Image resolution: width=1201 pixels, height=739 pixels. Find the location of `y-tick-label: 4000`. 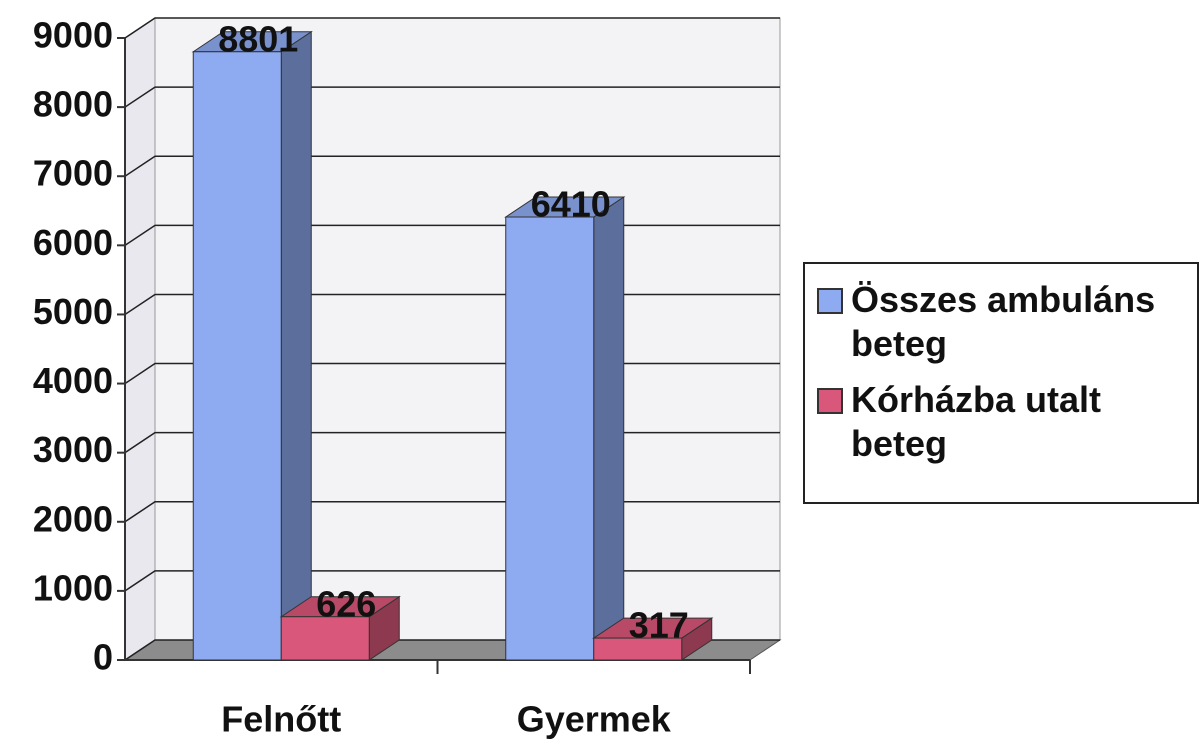

y-tick-label: 4000 is located at coordinates (73, 380).